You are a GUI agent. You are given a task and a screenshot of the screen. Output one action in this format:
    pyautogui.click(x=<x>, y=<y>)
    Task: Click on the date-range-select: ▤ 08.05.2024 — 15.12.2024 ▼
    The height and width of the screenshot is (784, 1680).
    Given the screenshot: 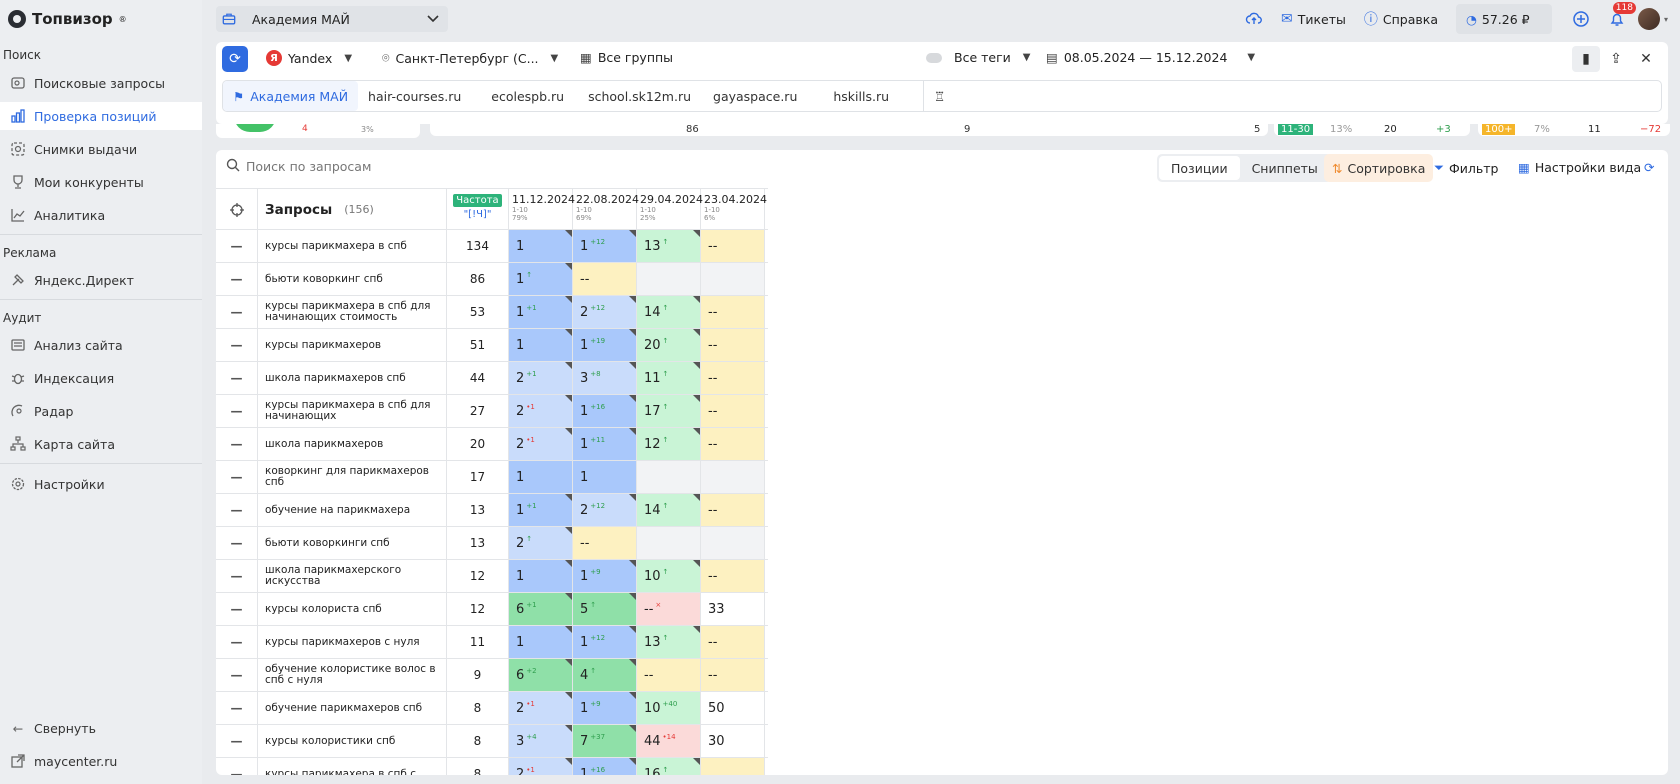 What is the action you would take?
    pyautogui.click(x=1150, y=57)
    